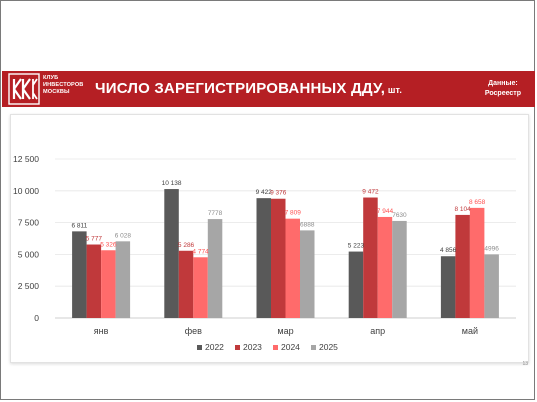 The height and width of the screenshot is (402, 537). Describe the element at coordinates (385, 211) in the screenshot. I see `data-label: 7 944` at that location.